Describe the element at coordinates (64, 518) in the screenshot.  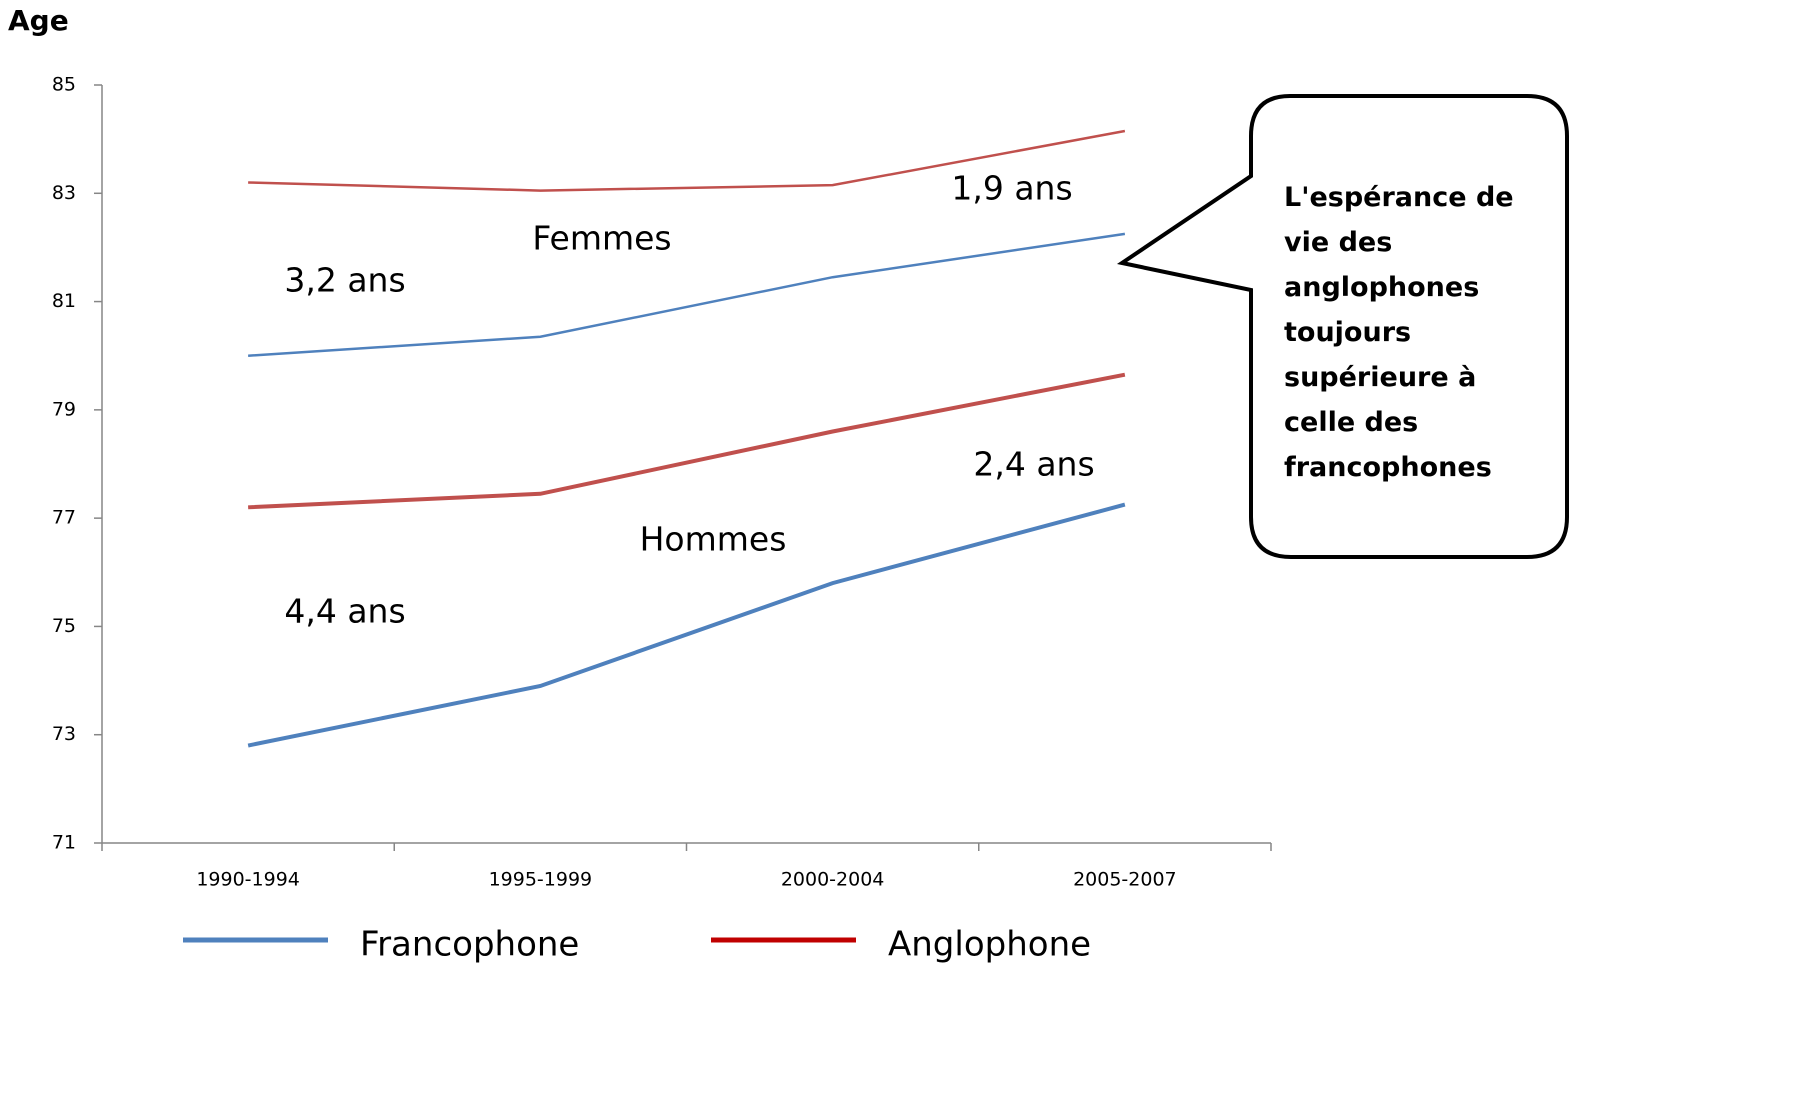
I see `y-tick-label: 77` at that location.